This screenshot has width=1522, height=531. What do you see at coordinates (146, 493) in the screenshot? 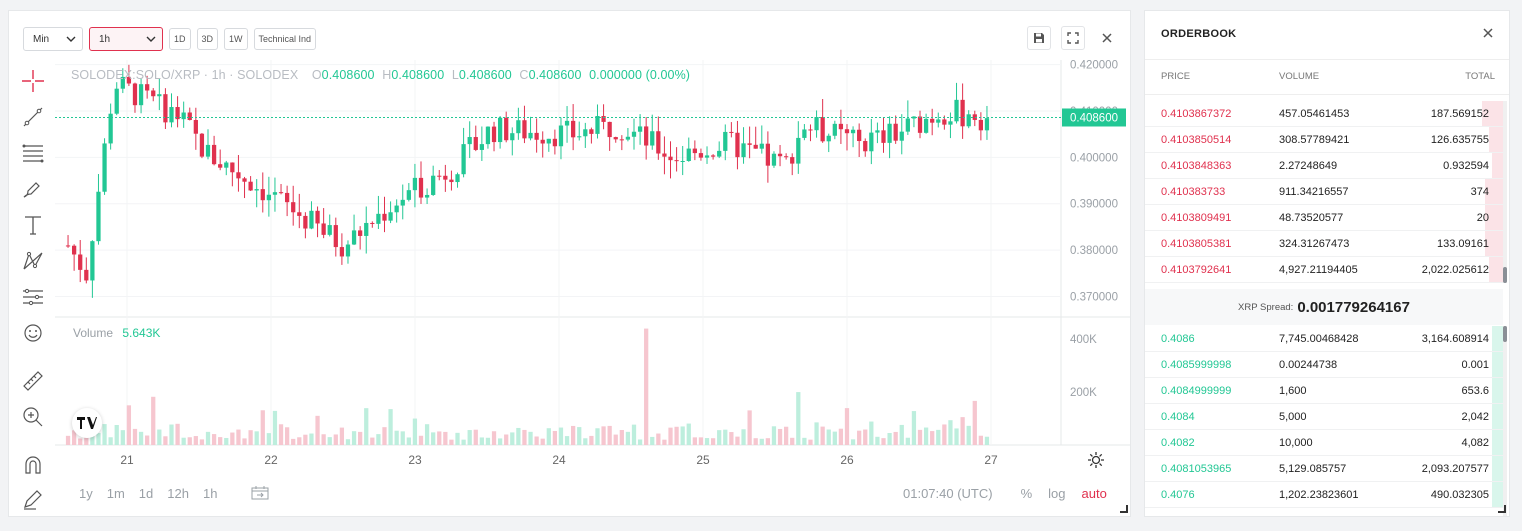
I see `range-1d: 1d` at bounding box center [146, 493].